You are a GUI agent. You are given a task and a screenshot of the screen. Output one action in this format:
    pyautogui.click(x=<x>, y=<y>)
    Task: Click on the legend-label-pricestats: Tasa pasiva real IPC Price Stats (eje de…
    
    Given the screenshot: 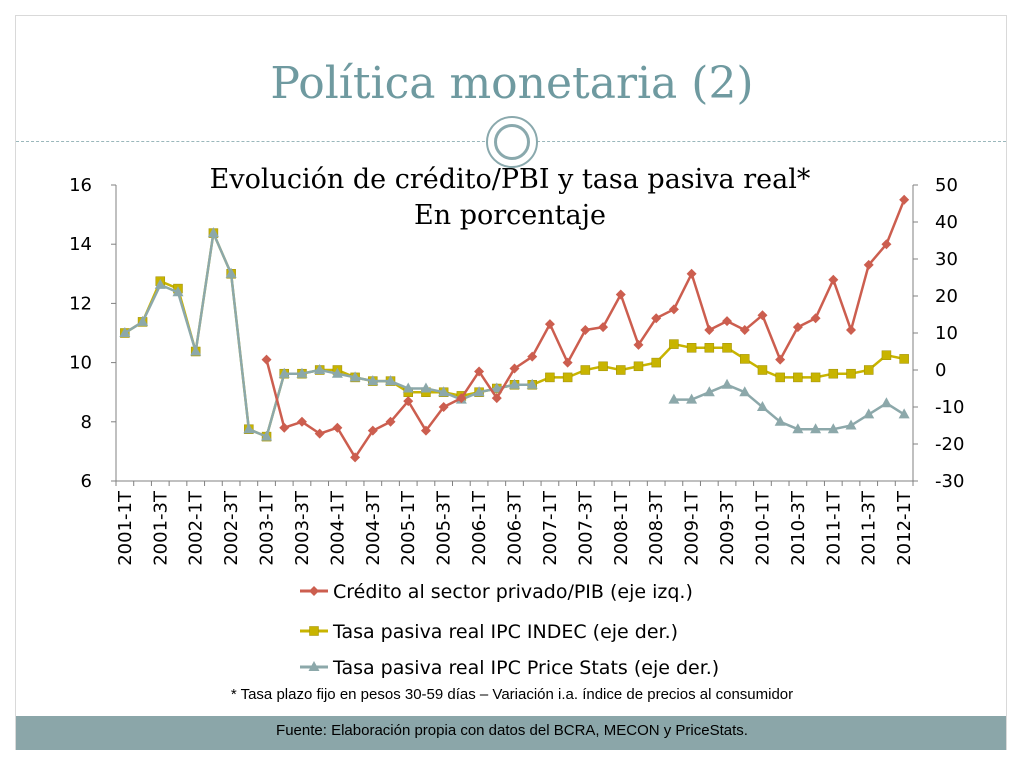 What is the action you would take?
    pyautogui.click(x=525, y=668)
    